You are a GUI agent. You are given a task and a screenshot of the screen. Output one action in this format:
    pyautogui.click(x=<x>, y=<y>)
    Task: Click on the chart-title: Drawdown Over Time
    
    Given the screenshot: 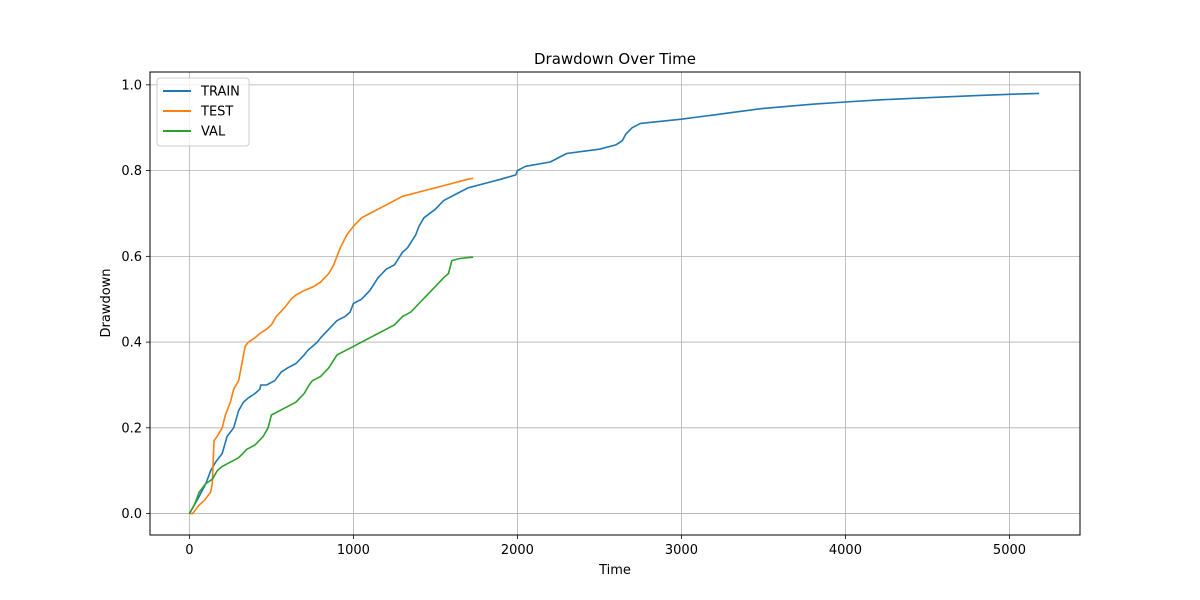 What is the action you would take?
    pyautogui.click(x=615, y=59)
    